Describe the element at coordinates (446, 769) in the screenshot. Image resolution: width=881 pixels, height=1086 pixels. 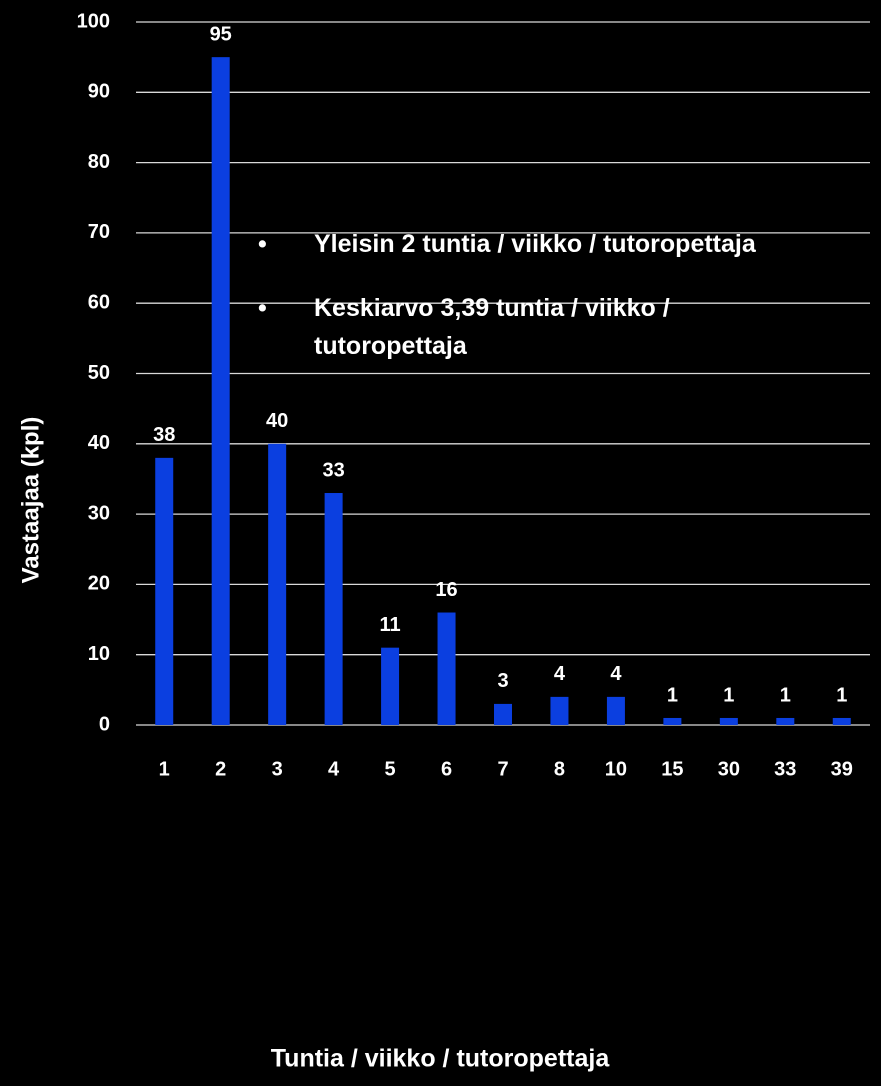
I see `x-tick-label: 6` at that location.